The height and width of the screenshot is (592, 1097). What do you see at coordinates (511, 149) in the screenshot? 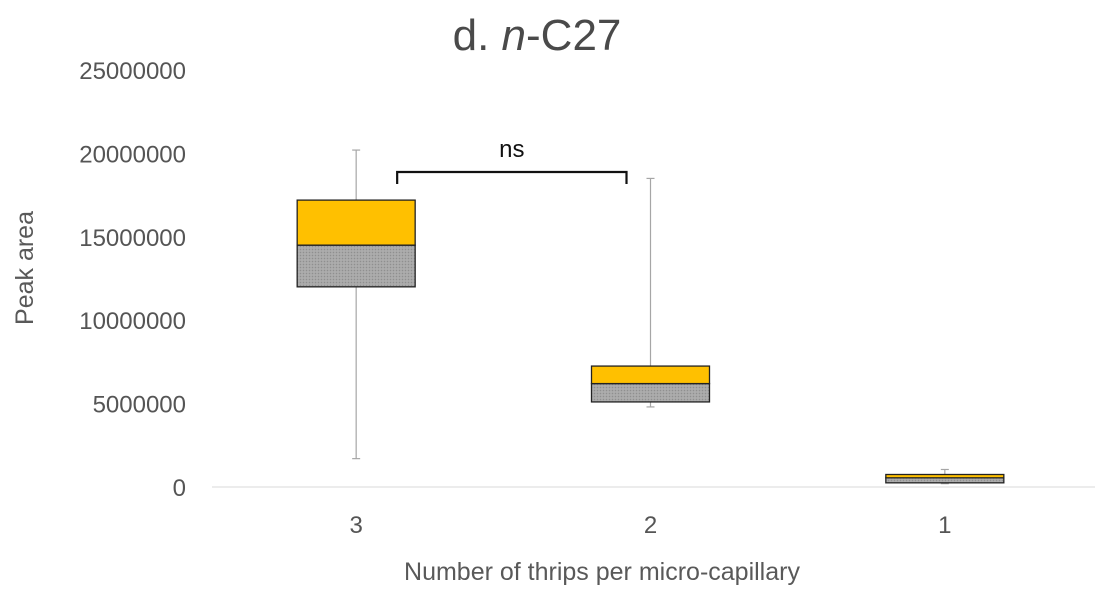
I see `significance-label: ns` at bounding box center [511, 149].